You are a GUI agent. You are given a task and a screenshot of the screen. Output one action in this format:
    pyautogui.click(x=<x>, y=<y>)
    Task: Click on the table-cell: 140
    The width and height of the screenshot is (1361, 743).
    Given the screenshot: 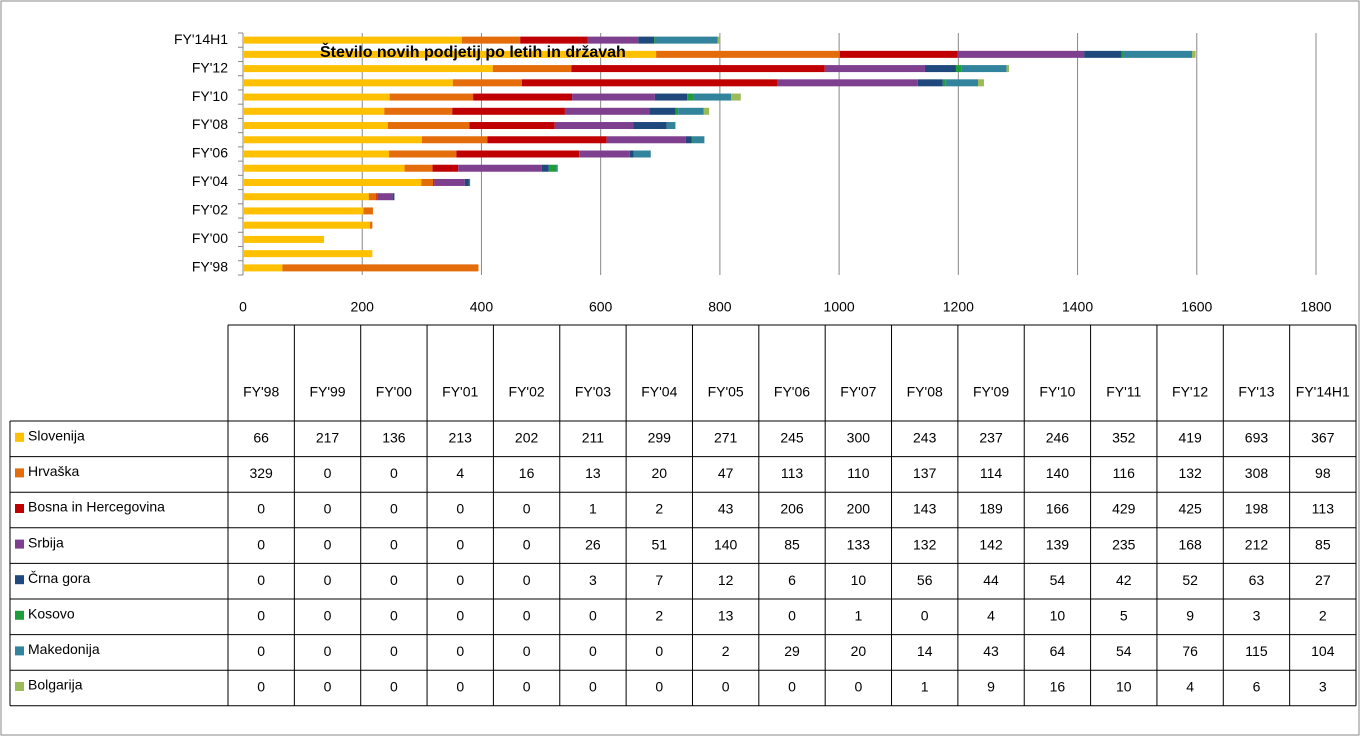 What is the action you would take?
    pyautogui.click(x=726, y=544)
    